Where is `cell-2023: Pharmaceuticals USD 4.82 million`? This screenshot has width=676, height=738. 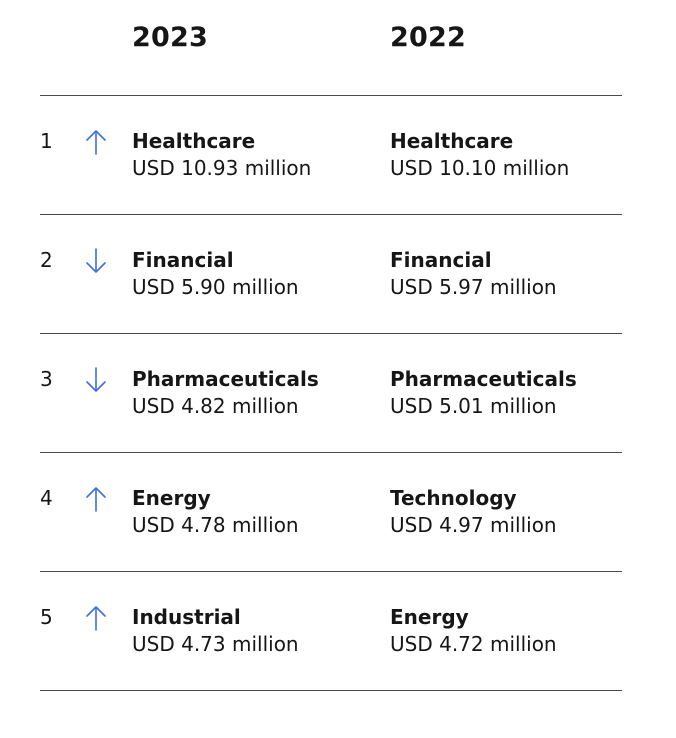
cell-2023: Pharmaceuticals USD 4.82 million is located at coordinates (225, 394).